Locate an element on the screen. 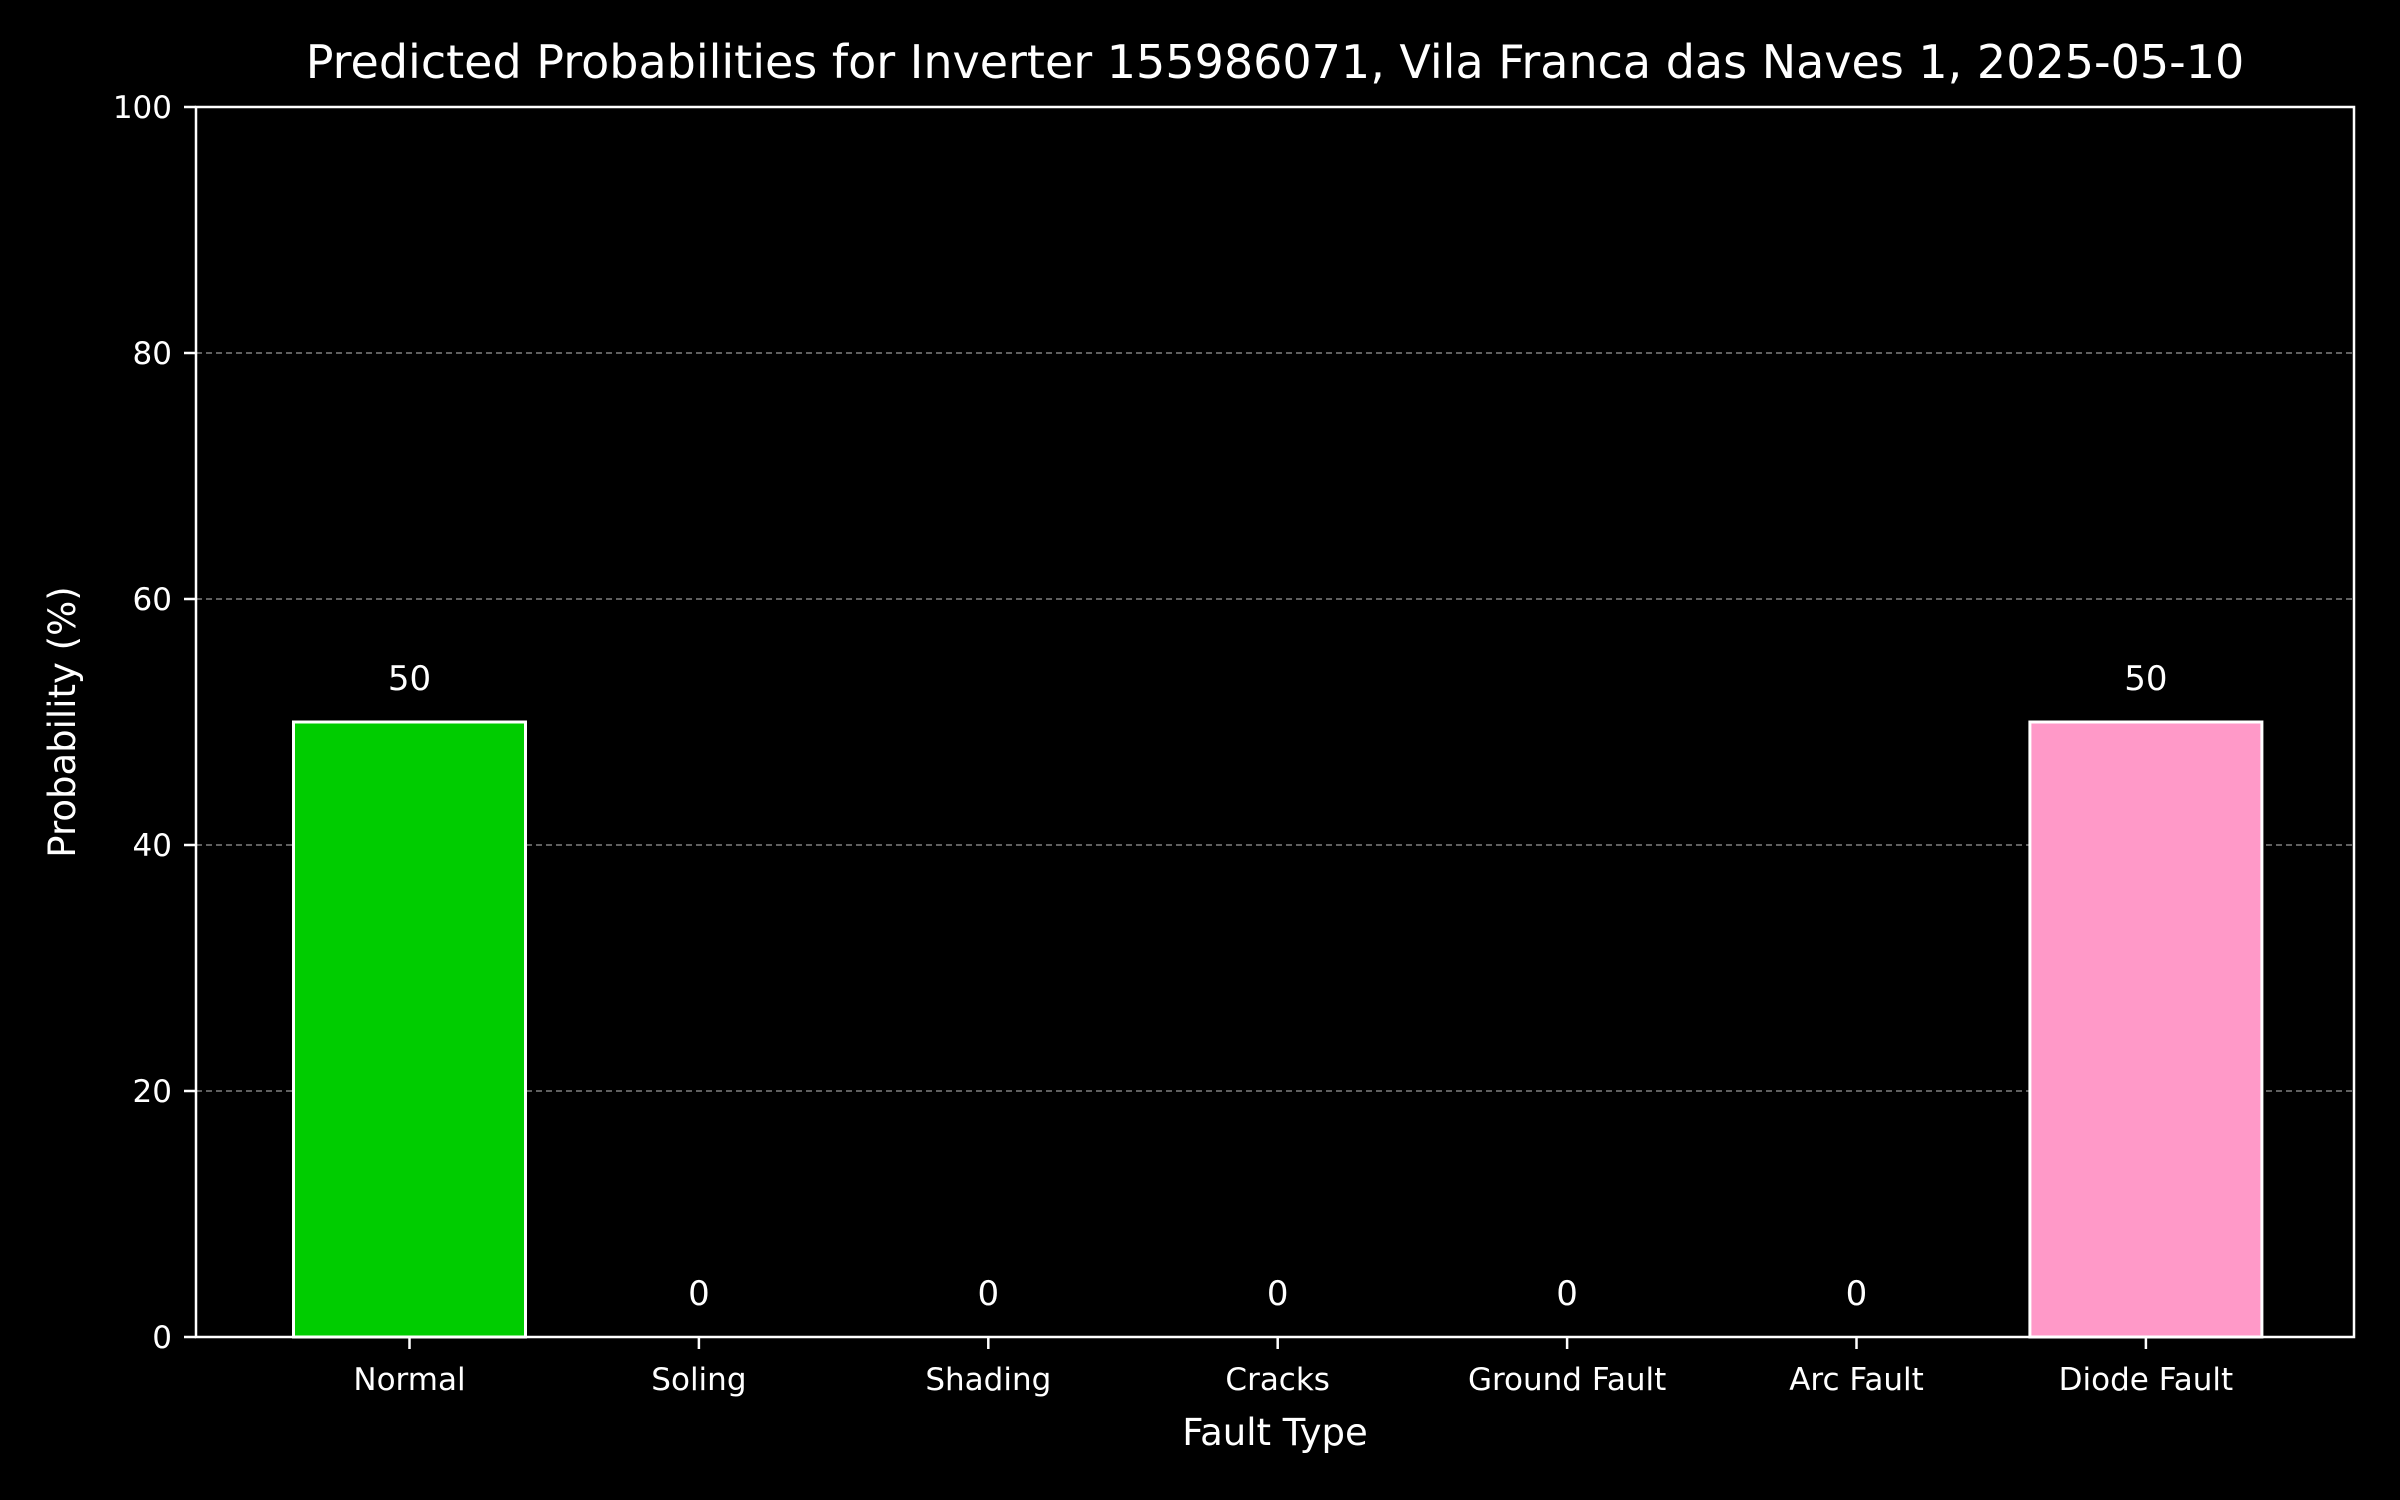  y-tick-label: 0 is located at coordinates (162, 1338).